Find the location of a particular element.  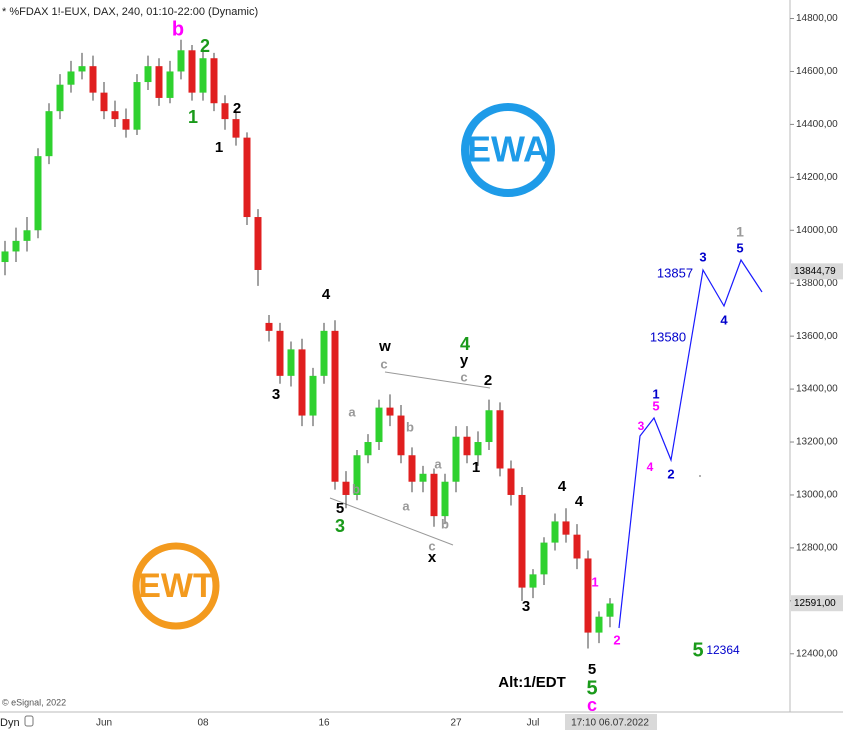

trend-line is located at coordinates (437, 380).